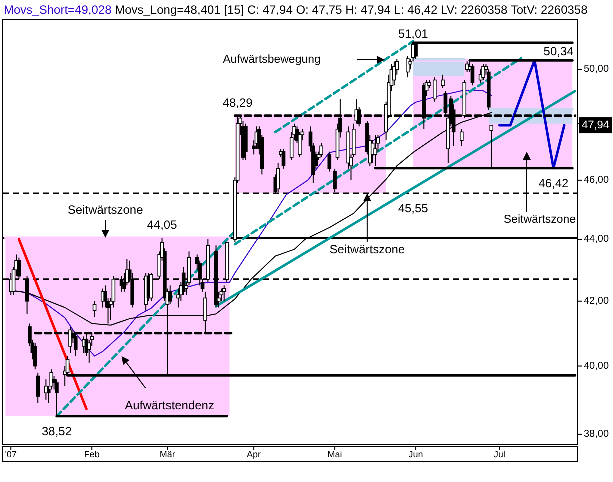  I want to click on x-tick-label: Mär, so click(168, 454).